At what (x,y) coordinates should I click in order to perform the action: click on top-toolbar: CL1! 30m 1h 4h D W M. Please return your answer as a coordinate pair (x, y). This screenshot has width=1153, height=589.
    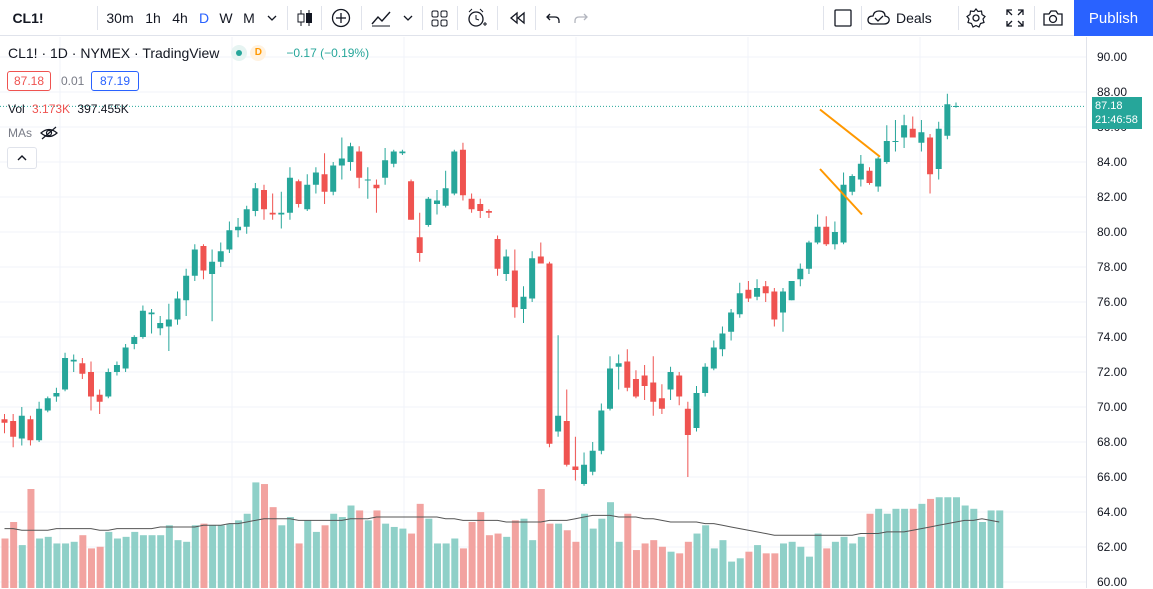
    Looking at the image, I should click on (576, 18).